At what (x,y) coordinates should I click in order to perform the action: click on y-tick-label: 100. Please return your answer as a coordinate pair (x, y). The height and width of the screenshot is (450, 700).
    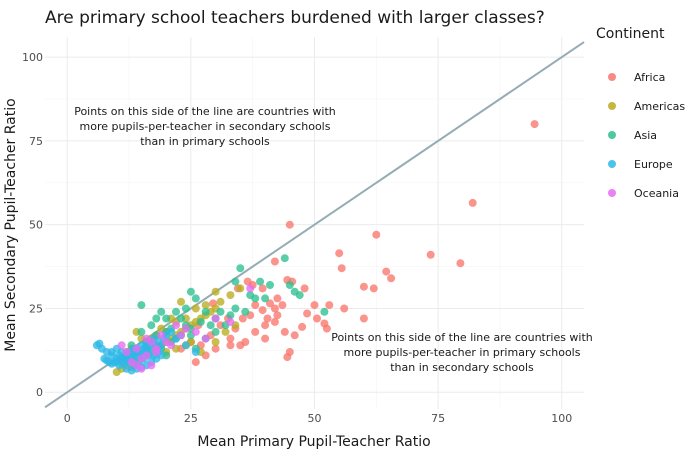
    Looking at the image, I should click on (32, 57).